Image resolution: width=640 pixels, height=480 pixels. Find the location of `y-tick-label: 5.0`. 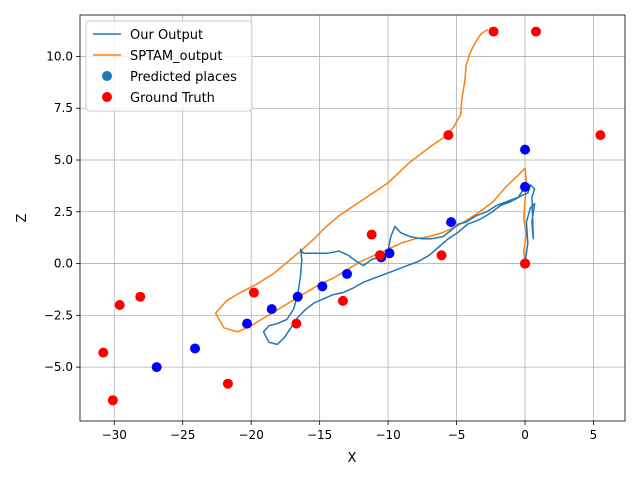

y-tick-label: 5.0 is located at coordinates (63, 160).